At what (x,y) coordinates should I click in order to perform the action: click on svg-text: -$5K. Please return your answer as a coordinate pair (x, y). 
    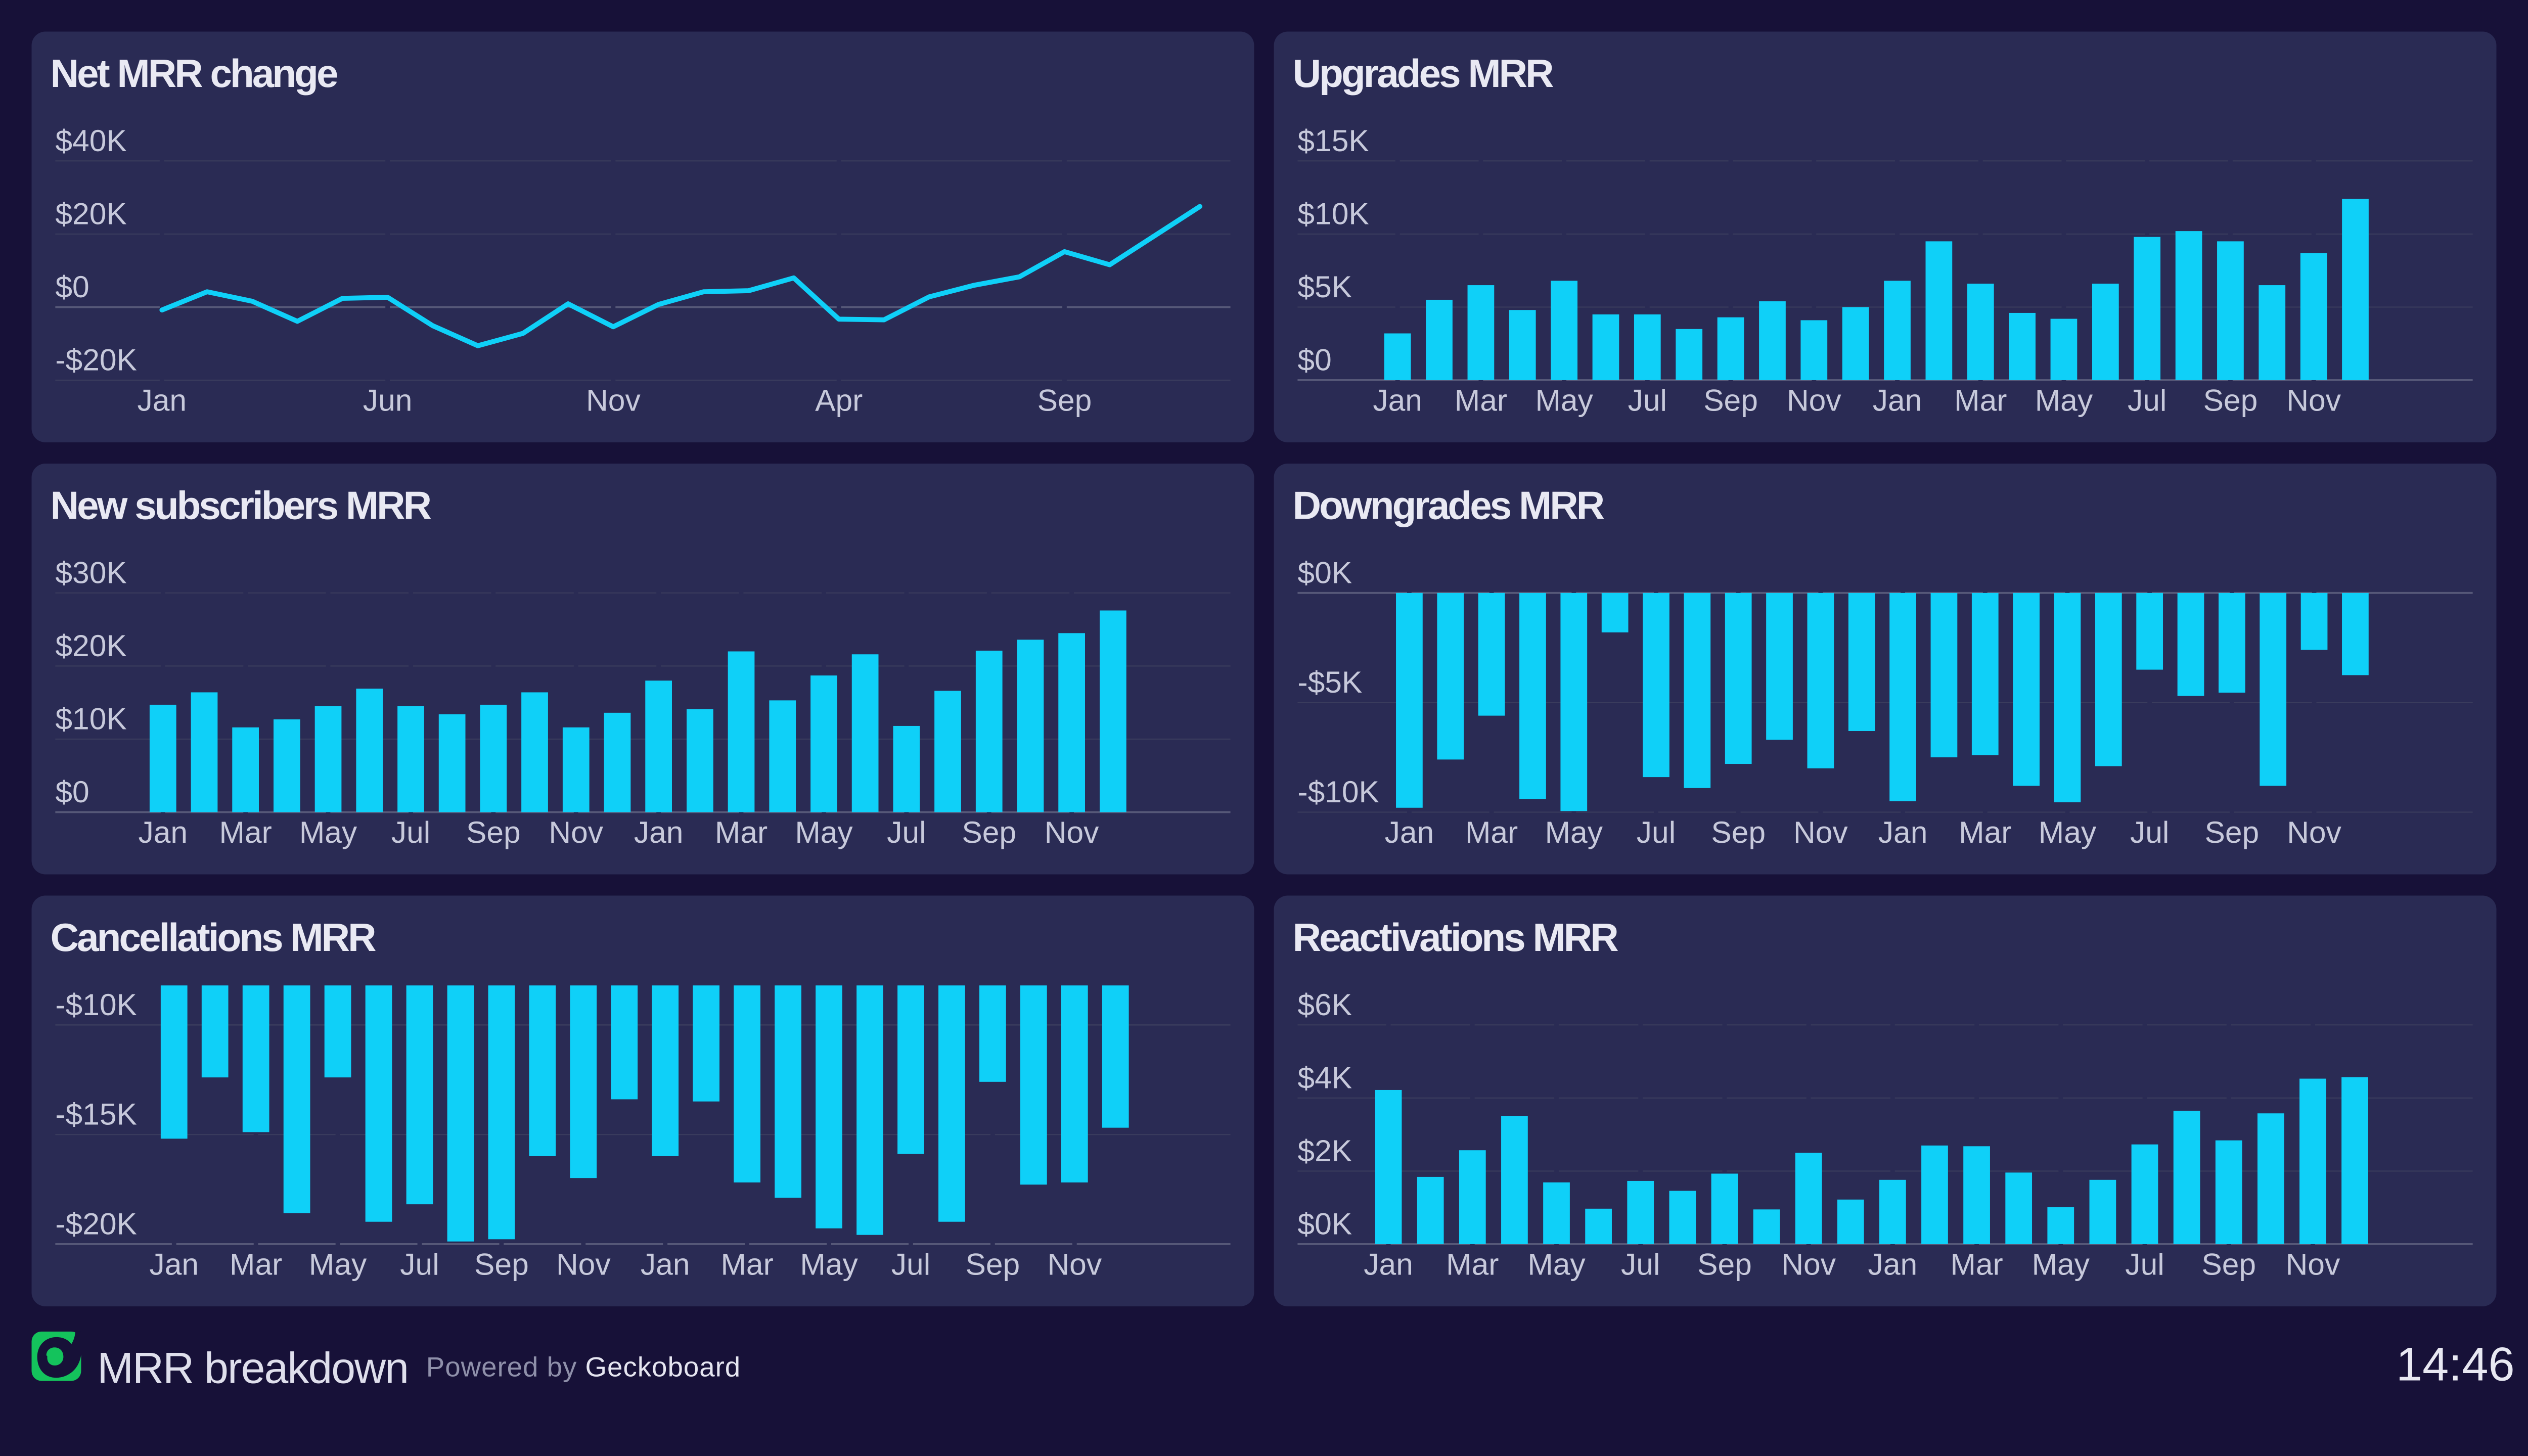
    Looking at the image, I should click on (1330, 682).